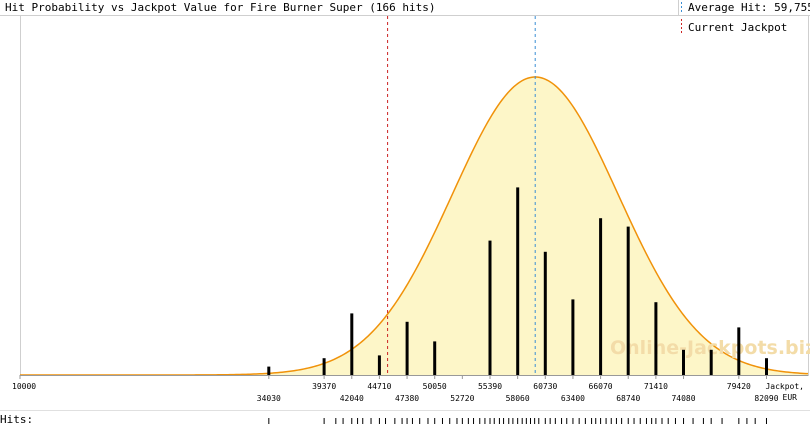 This screenshot has width=810, height=425. What do you see at coordinates (490, 386) in the screenshot?
I see `x-tick-label: 55390` at bounding box center [490, 386].